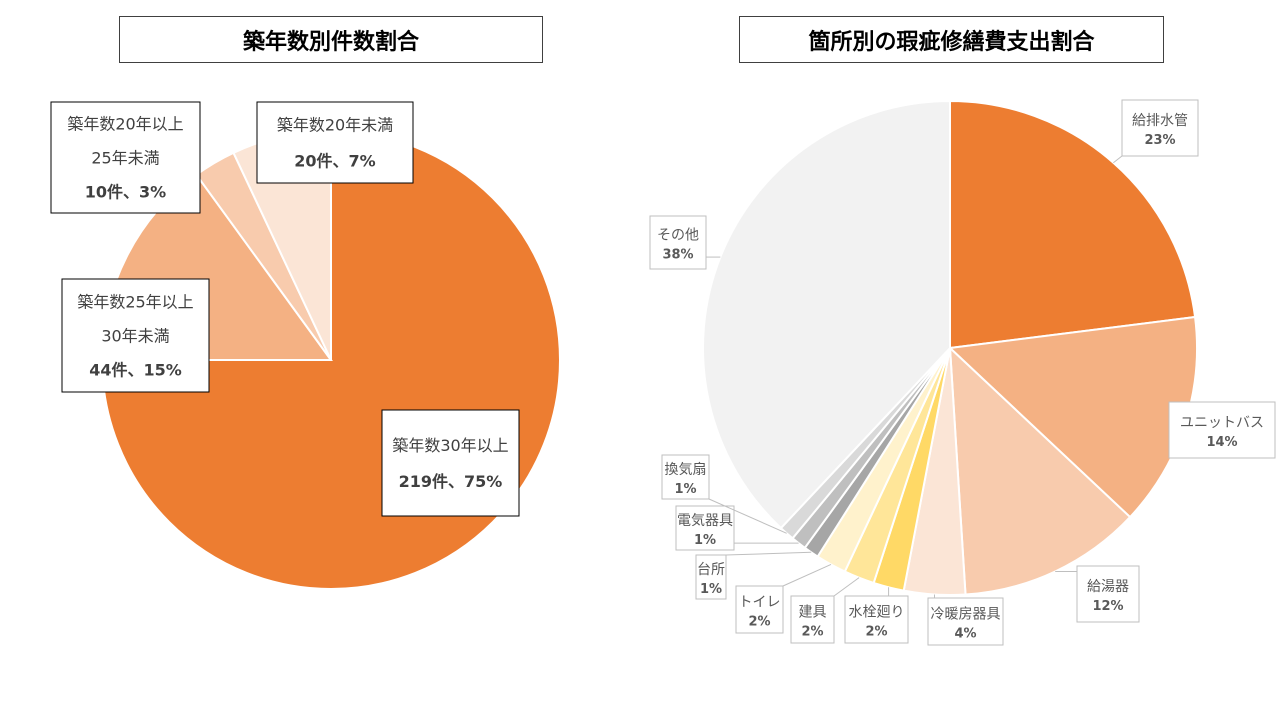  Describe the element at coordinates (125, 192) in the screenshot. I see `left-data-label-2: 10件、3%` at that location.